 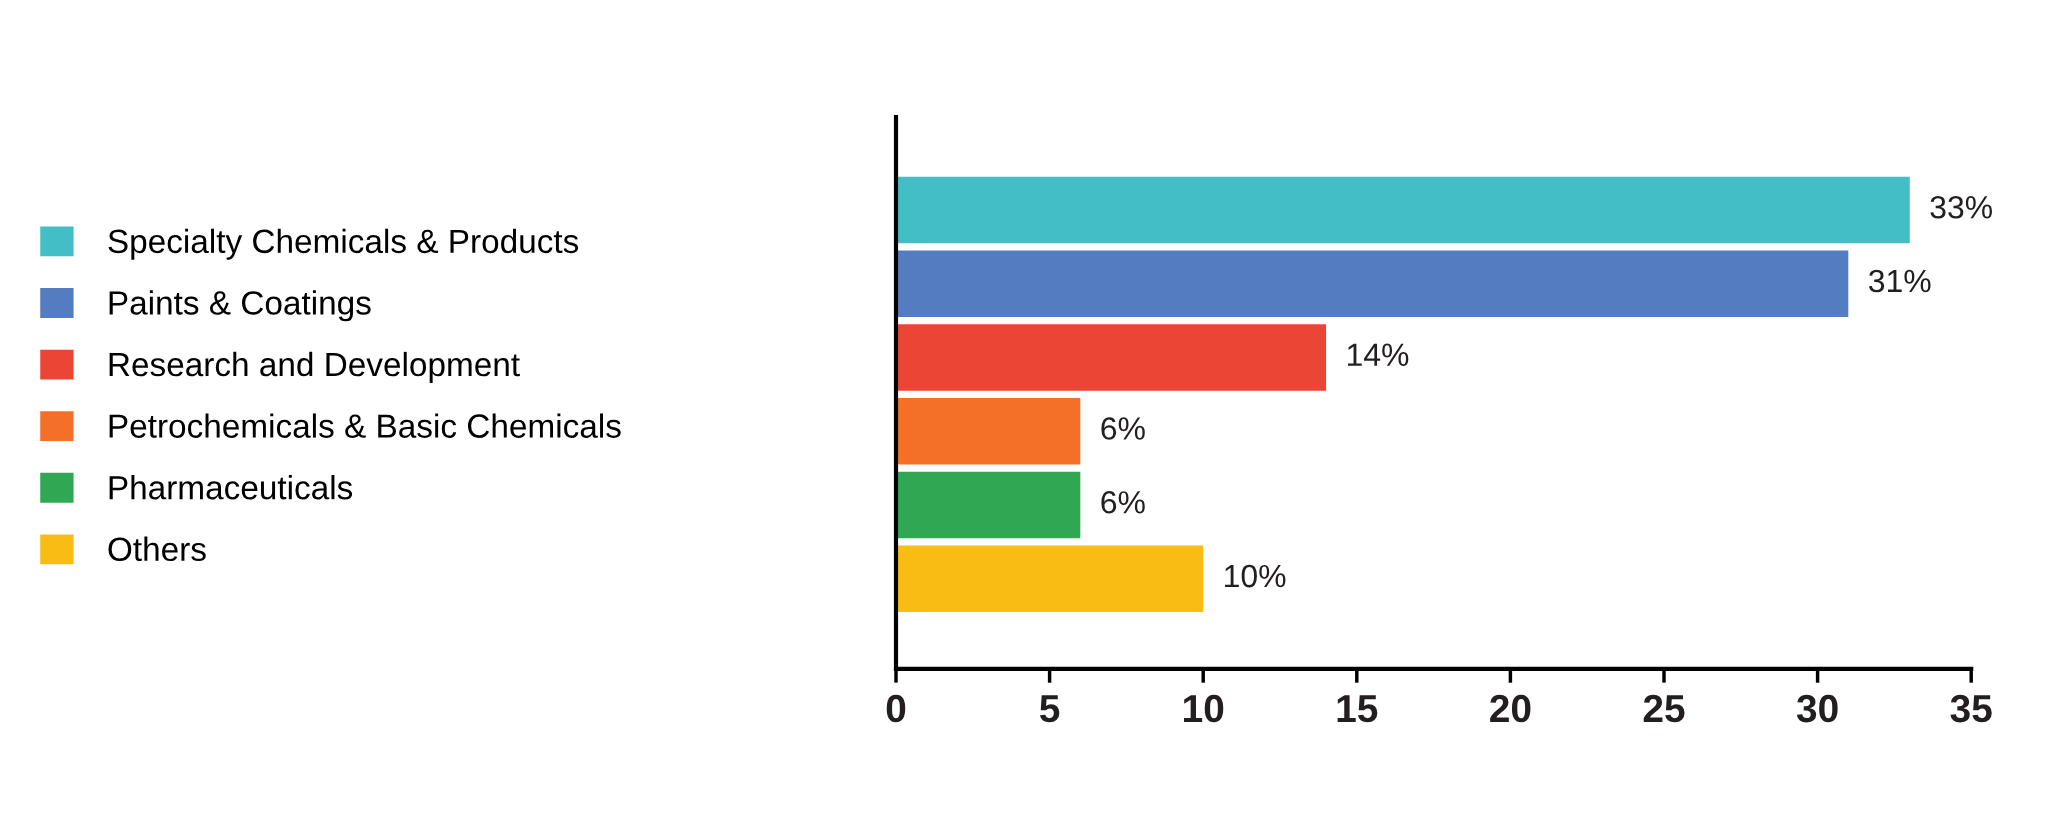 I want to click on x-tick-label: 25, so click(x=1664, y=708).